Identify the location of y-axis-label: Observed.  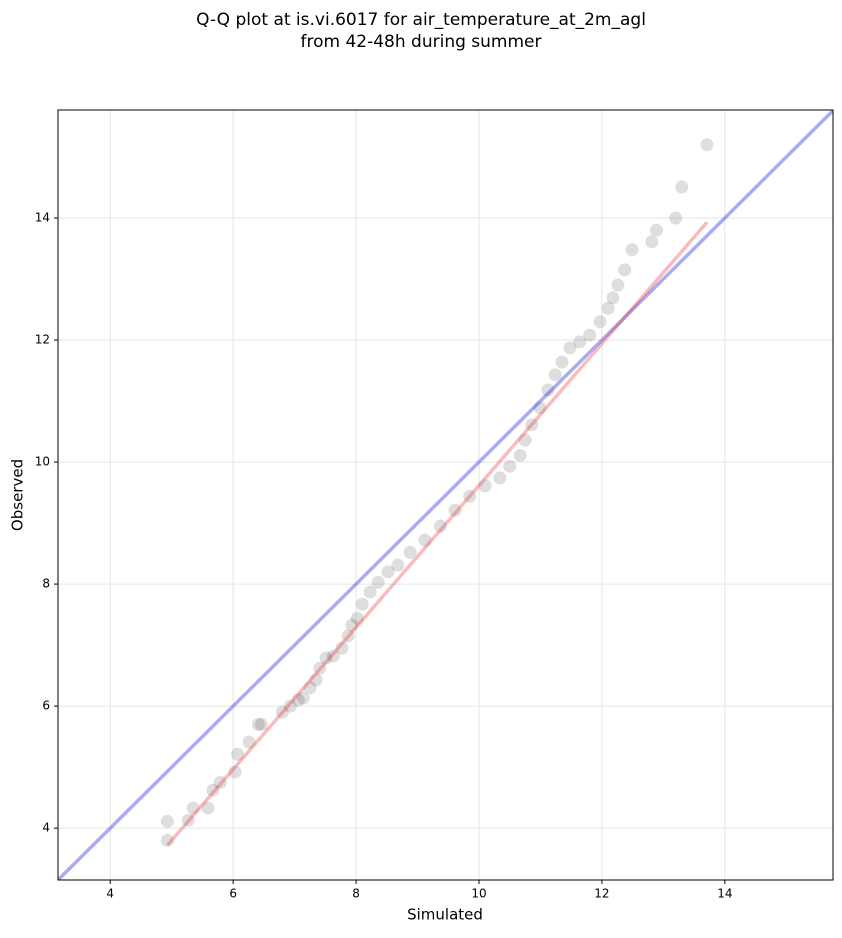
(18, 495).